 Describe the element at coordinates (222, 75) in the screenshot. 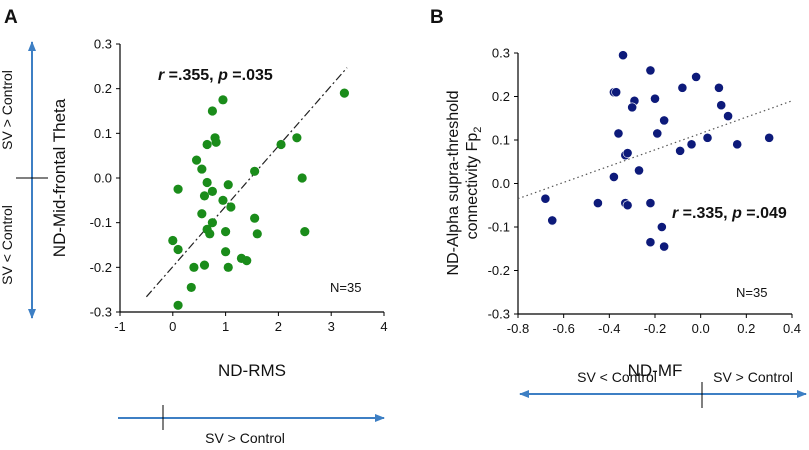

I see `panel-a-p-symbol: p` at that location.